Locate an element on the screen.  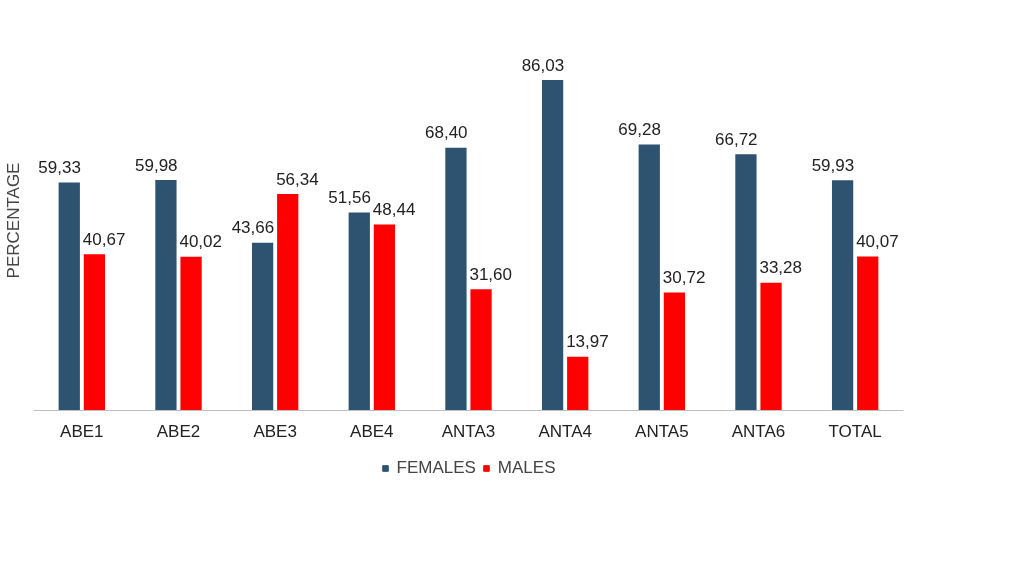
y-axis-title: PERCENTAGE is located at coordinates (13, 220).